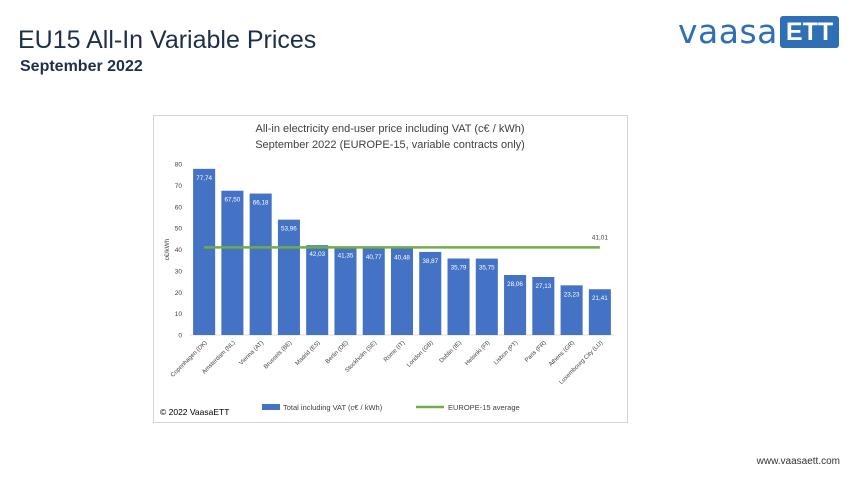 This screenshot has width=852, height=477. Describe the element at coordinates (600, 237) in the screenshot. I see `average-value-label: 41,01` at that location.